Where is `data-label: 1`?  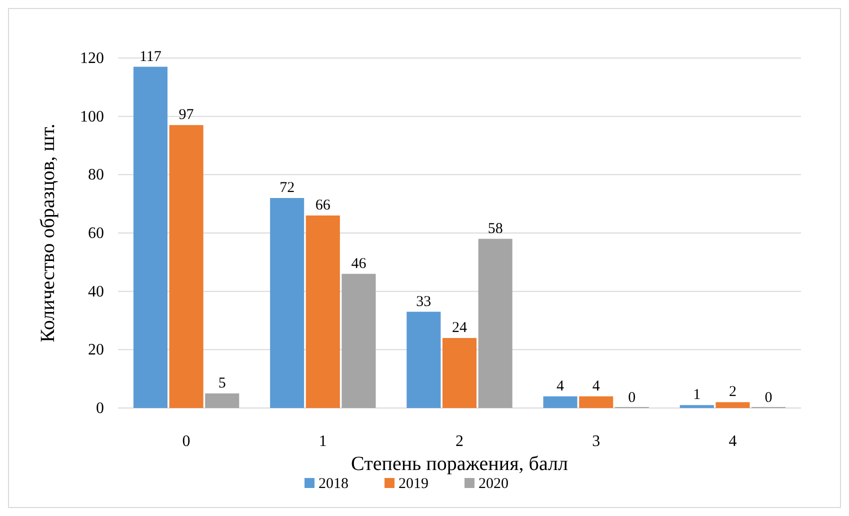 data-label: 1 is located at coordinates (697, 395).